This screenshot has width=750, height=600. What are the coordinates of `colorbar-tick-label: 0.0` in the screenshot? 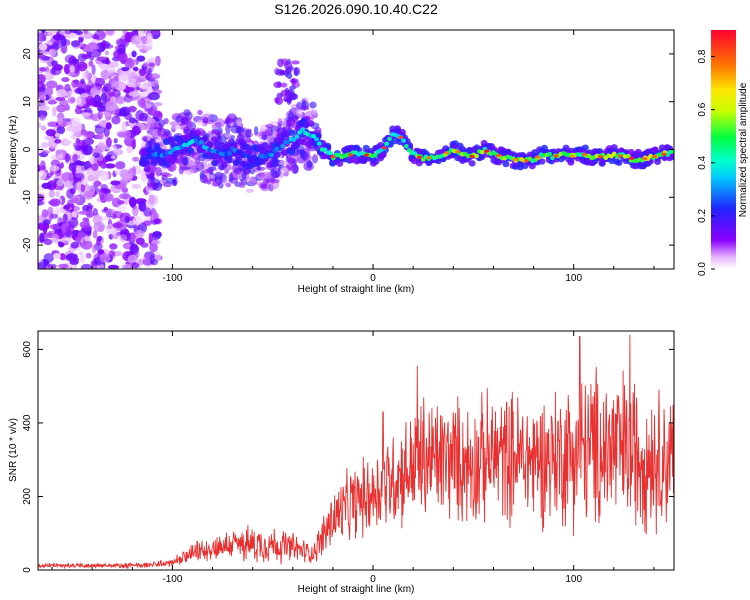 It's located at (702, 269).